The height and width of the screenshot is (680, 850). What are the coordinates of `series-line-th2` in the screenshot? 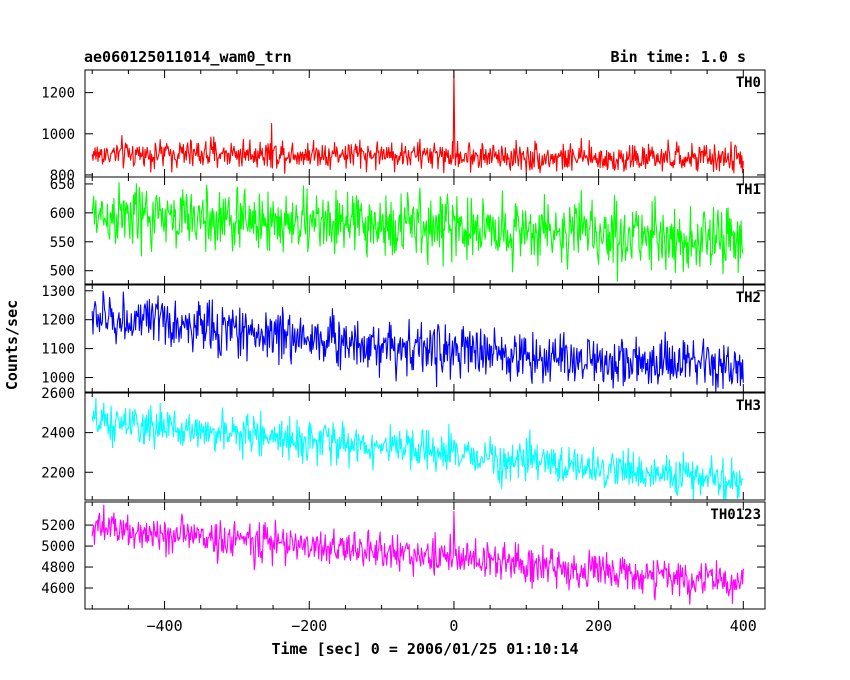 It's located at (417, 341).